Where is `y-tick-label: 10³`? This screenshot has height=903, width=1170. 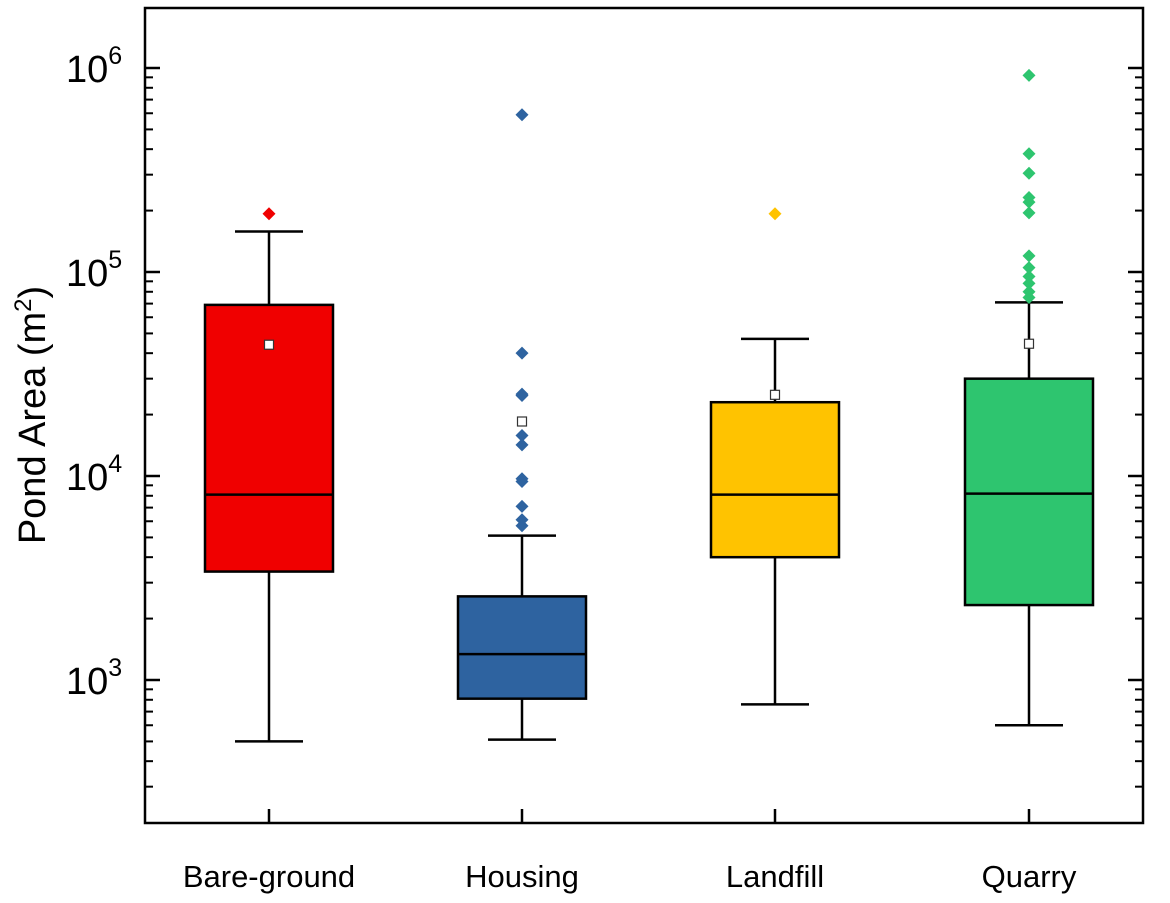 y-tick-label: 10³ is located at coordinates (94, 678).